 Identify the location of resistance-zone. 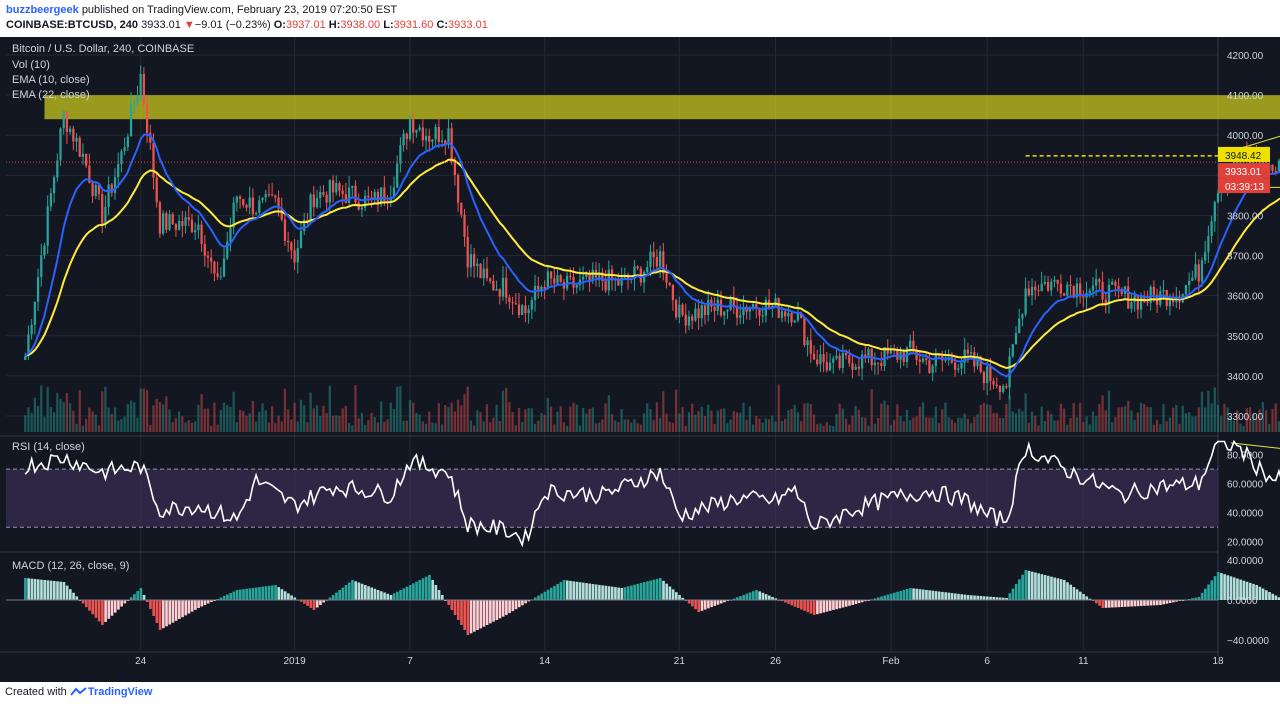
(662, 107).